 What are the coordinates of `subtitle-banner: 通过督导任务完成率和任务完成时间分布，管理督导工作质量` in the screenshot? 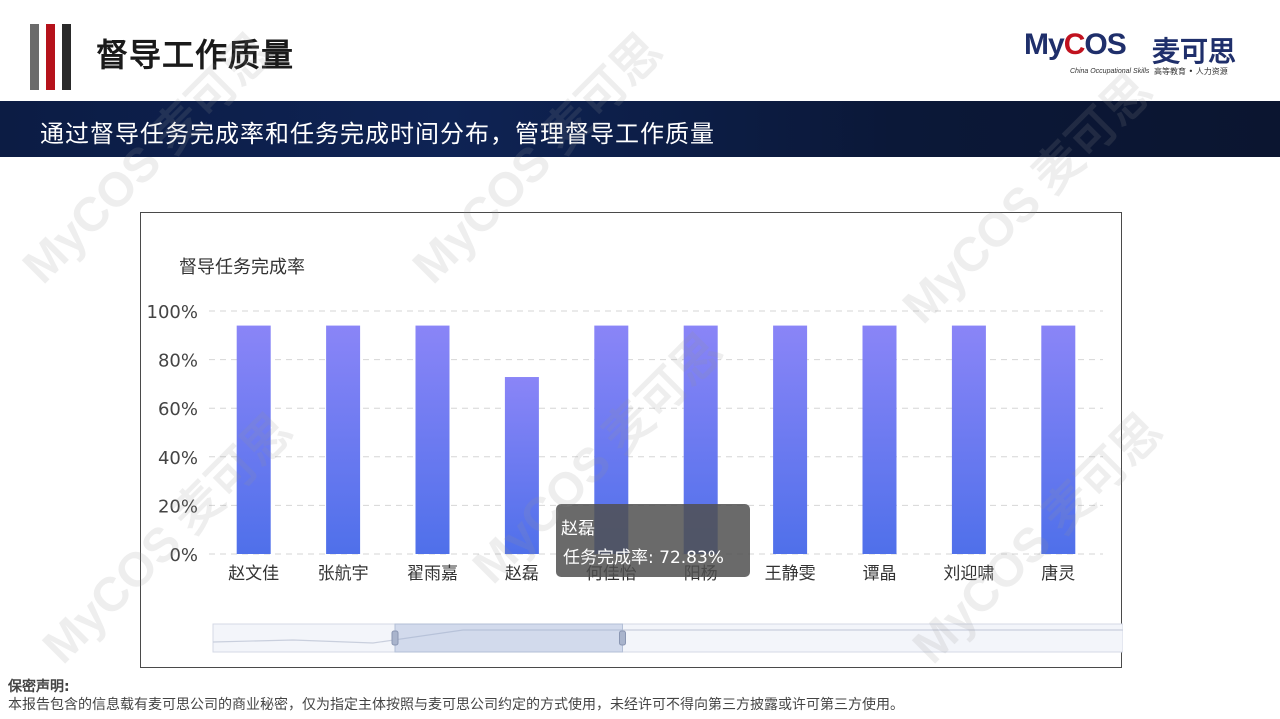 It's located at (640, 129).